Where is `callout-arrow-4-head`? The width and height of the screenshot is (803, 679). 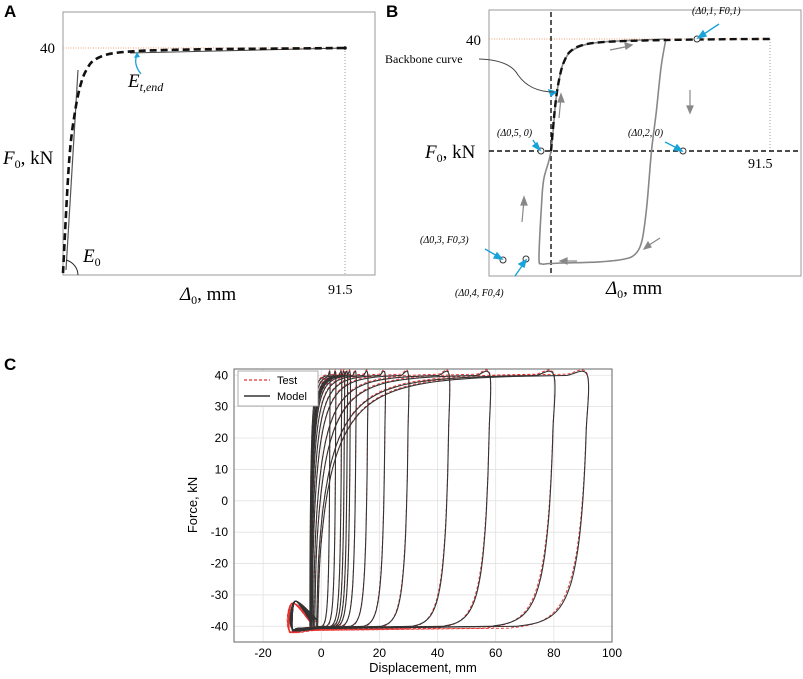 callout-arrow-4-head is located at coordinates (522, 263).